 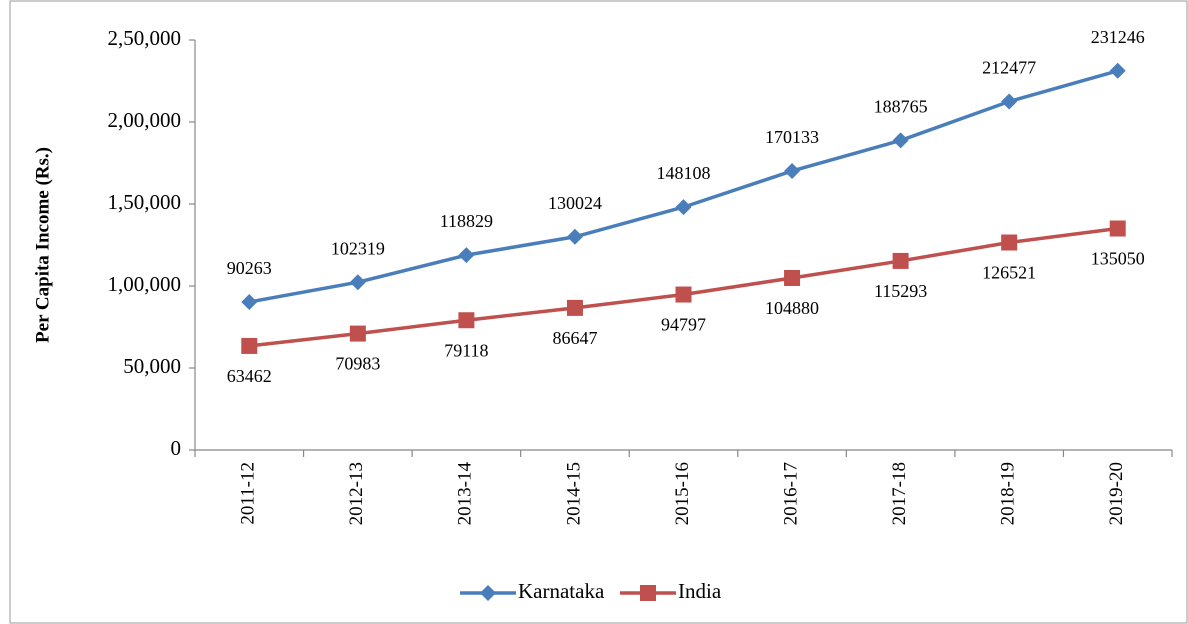 What do you see at coordinates (561, 591) in the screenshot?
I see `legend-label: Karnataka` at bounding box center [561, 591].